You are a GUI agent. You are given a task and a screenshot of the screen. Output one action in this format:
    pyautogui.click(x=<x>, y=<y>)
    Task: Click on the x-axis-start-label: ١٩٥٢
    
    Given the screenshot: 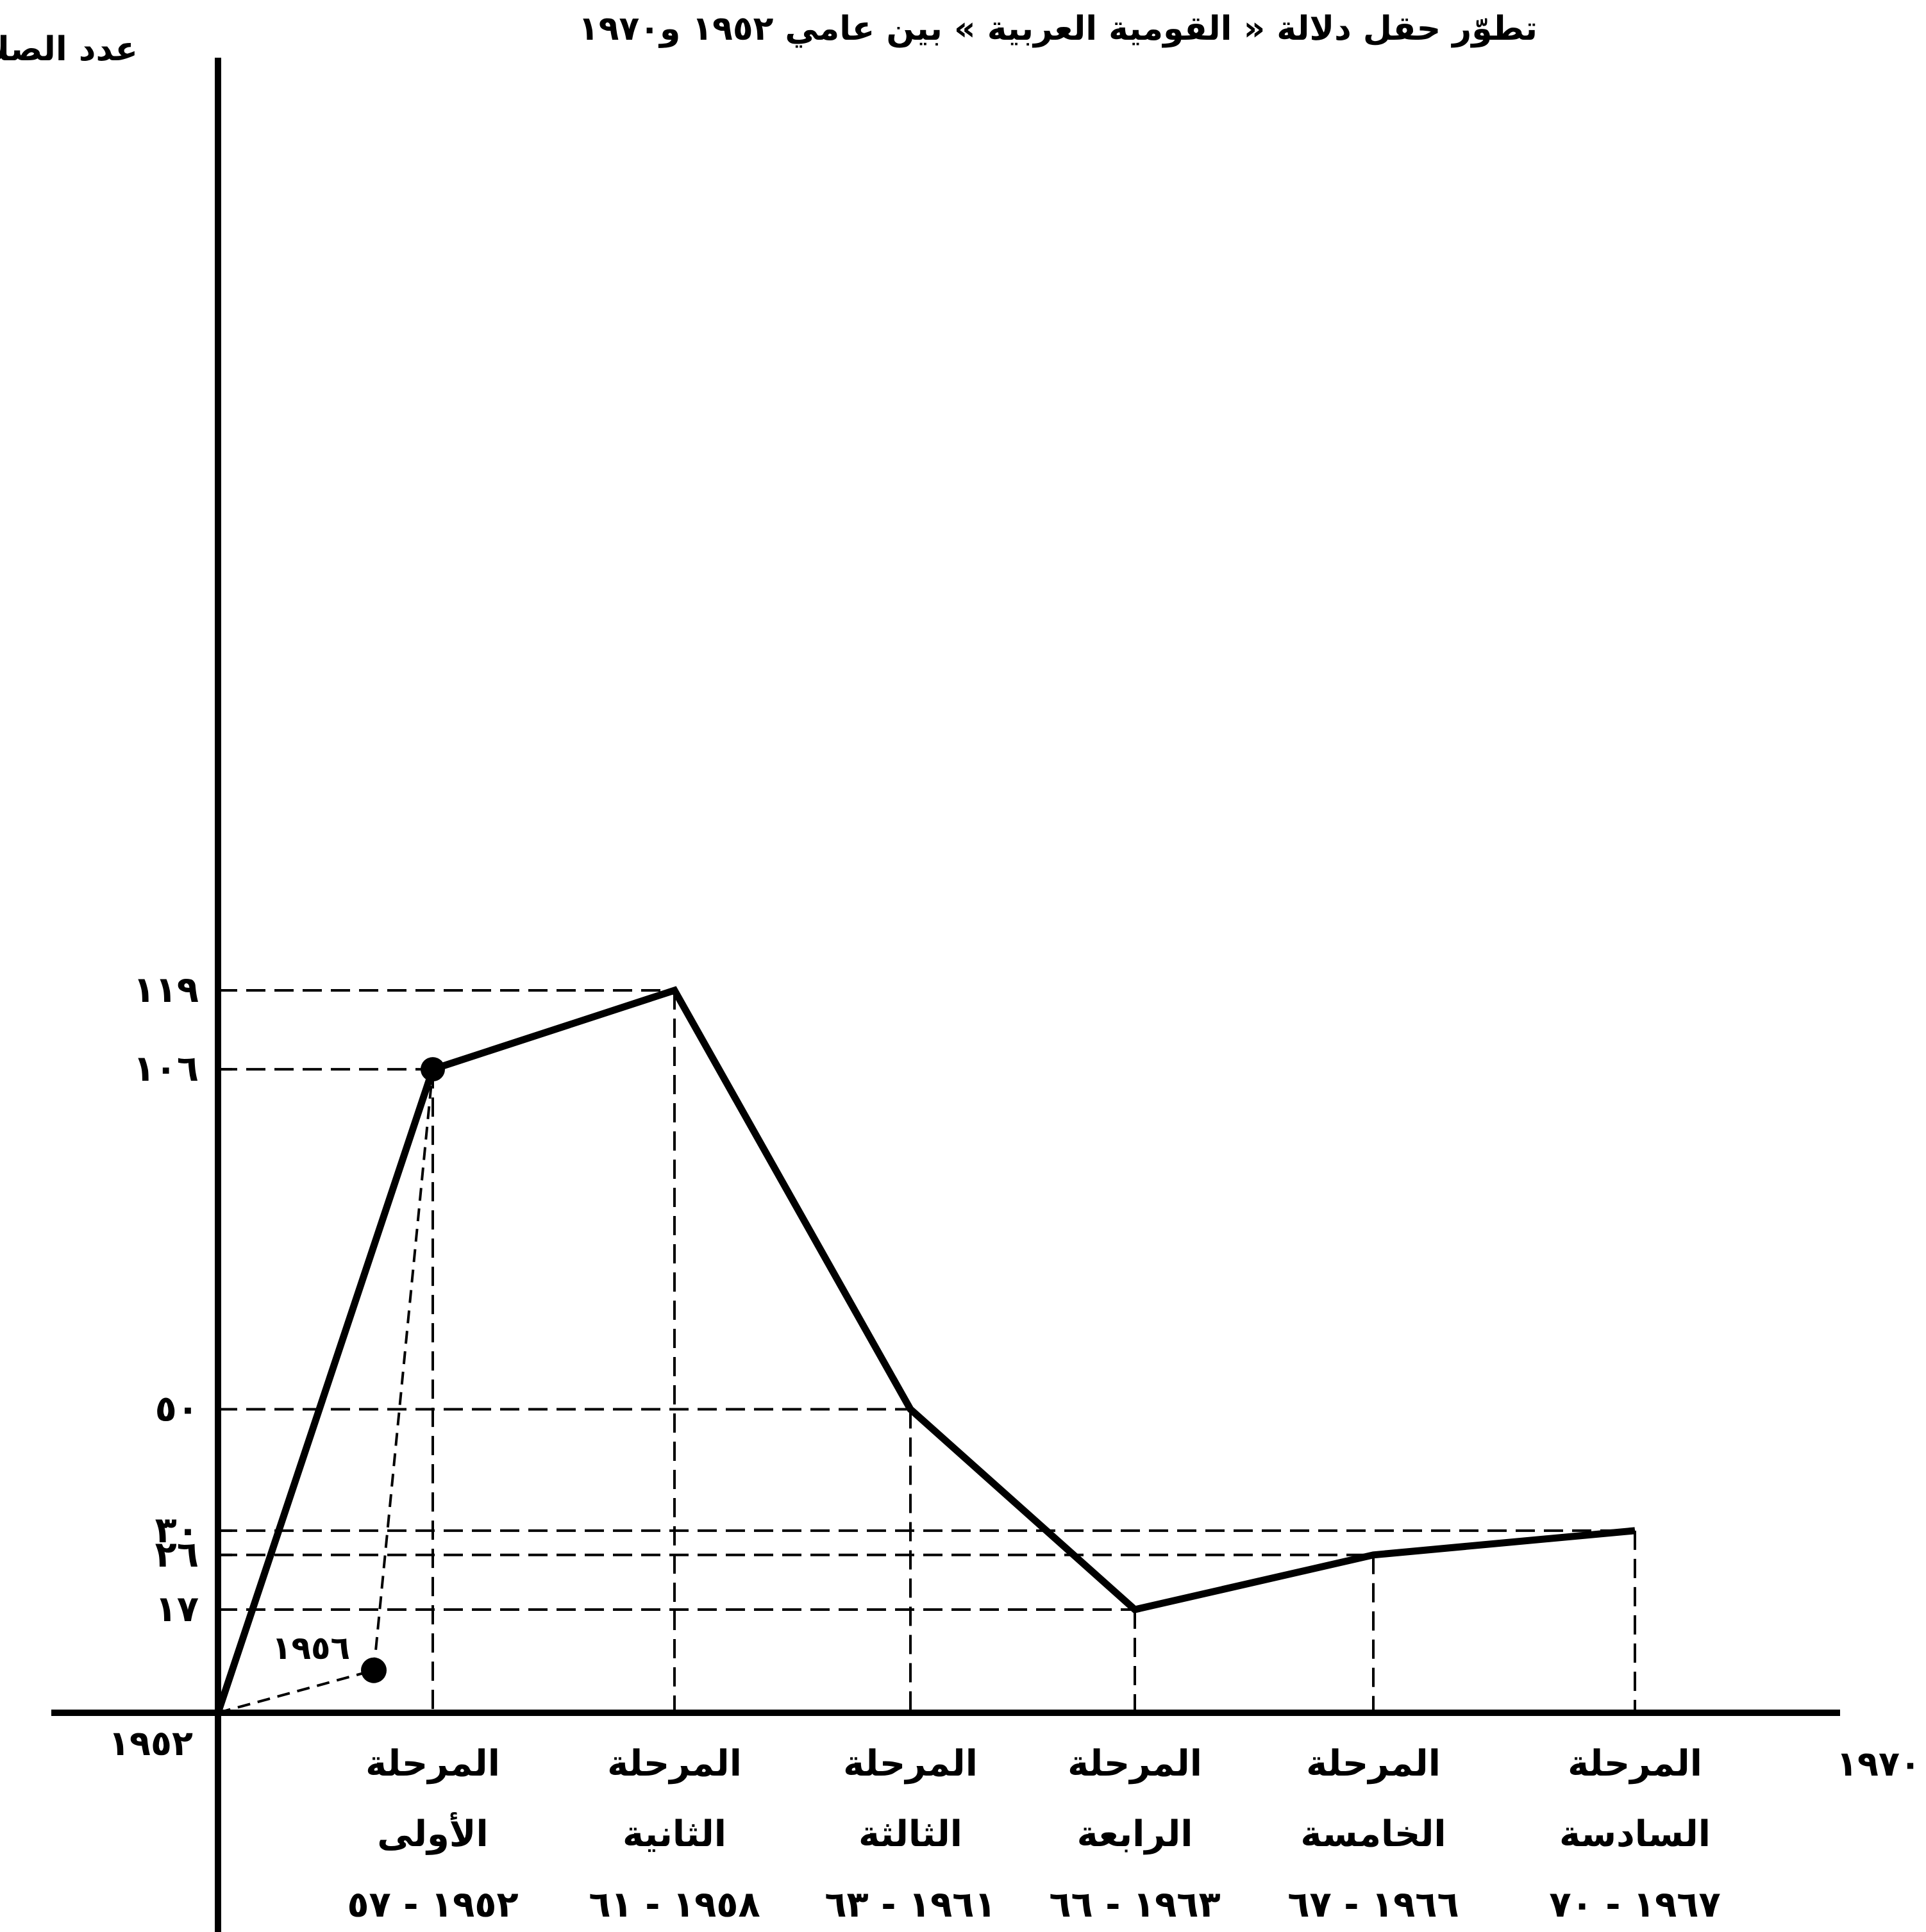 What is the action you would take?
    pyautogui.click(x=151, y=1743)
    